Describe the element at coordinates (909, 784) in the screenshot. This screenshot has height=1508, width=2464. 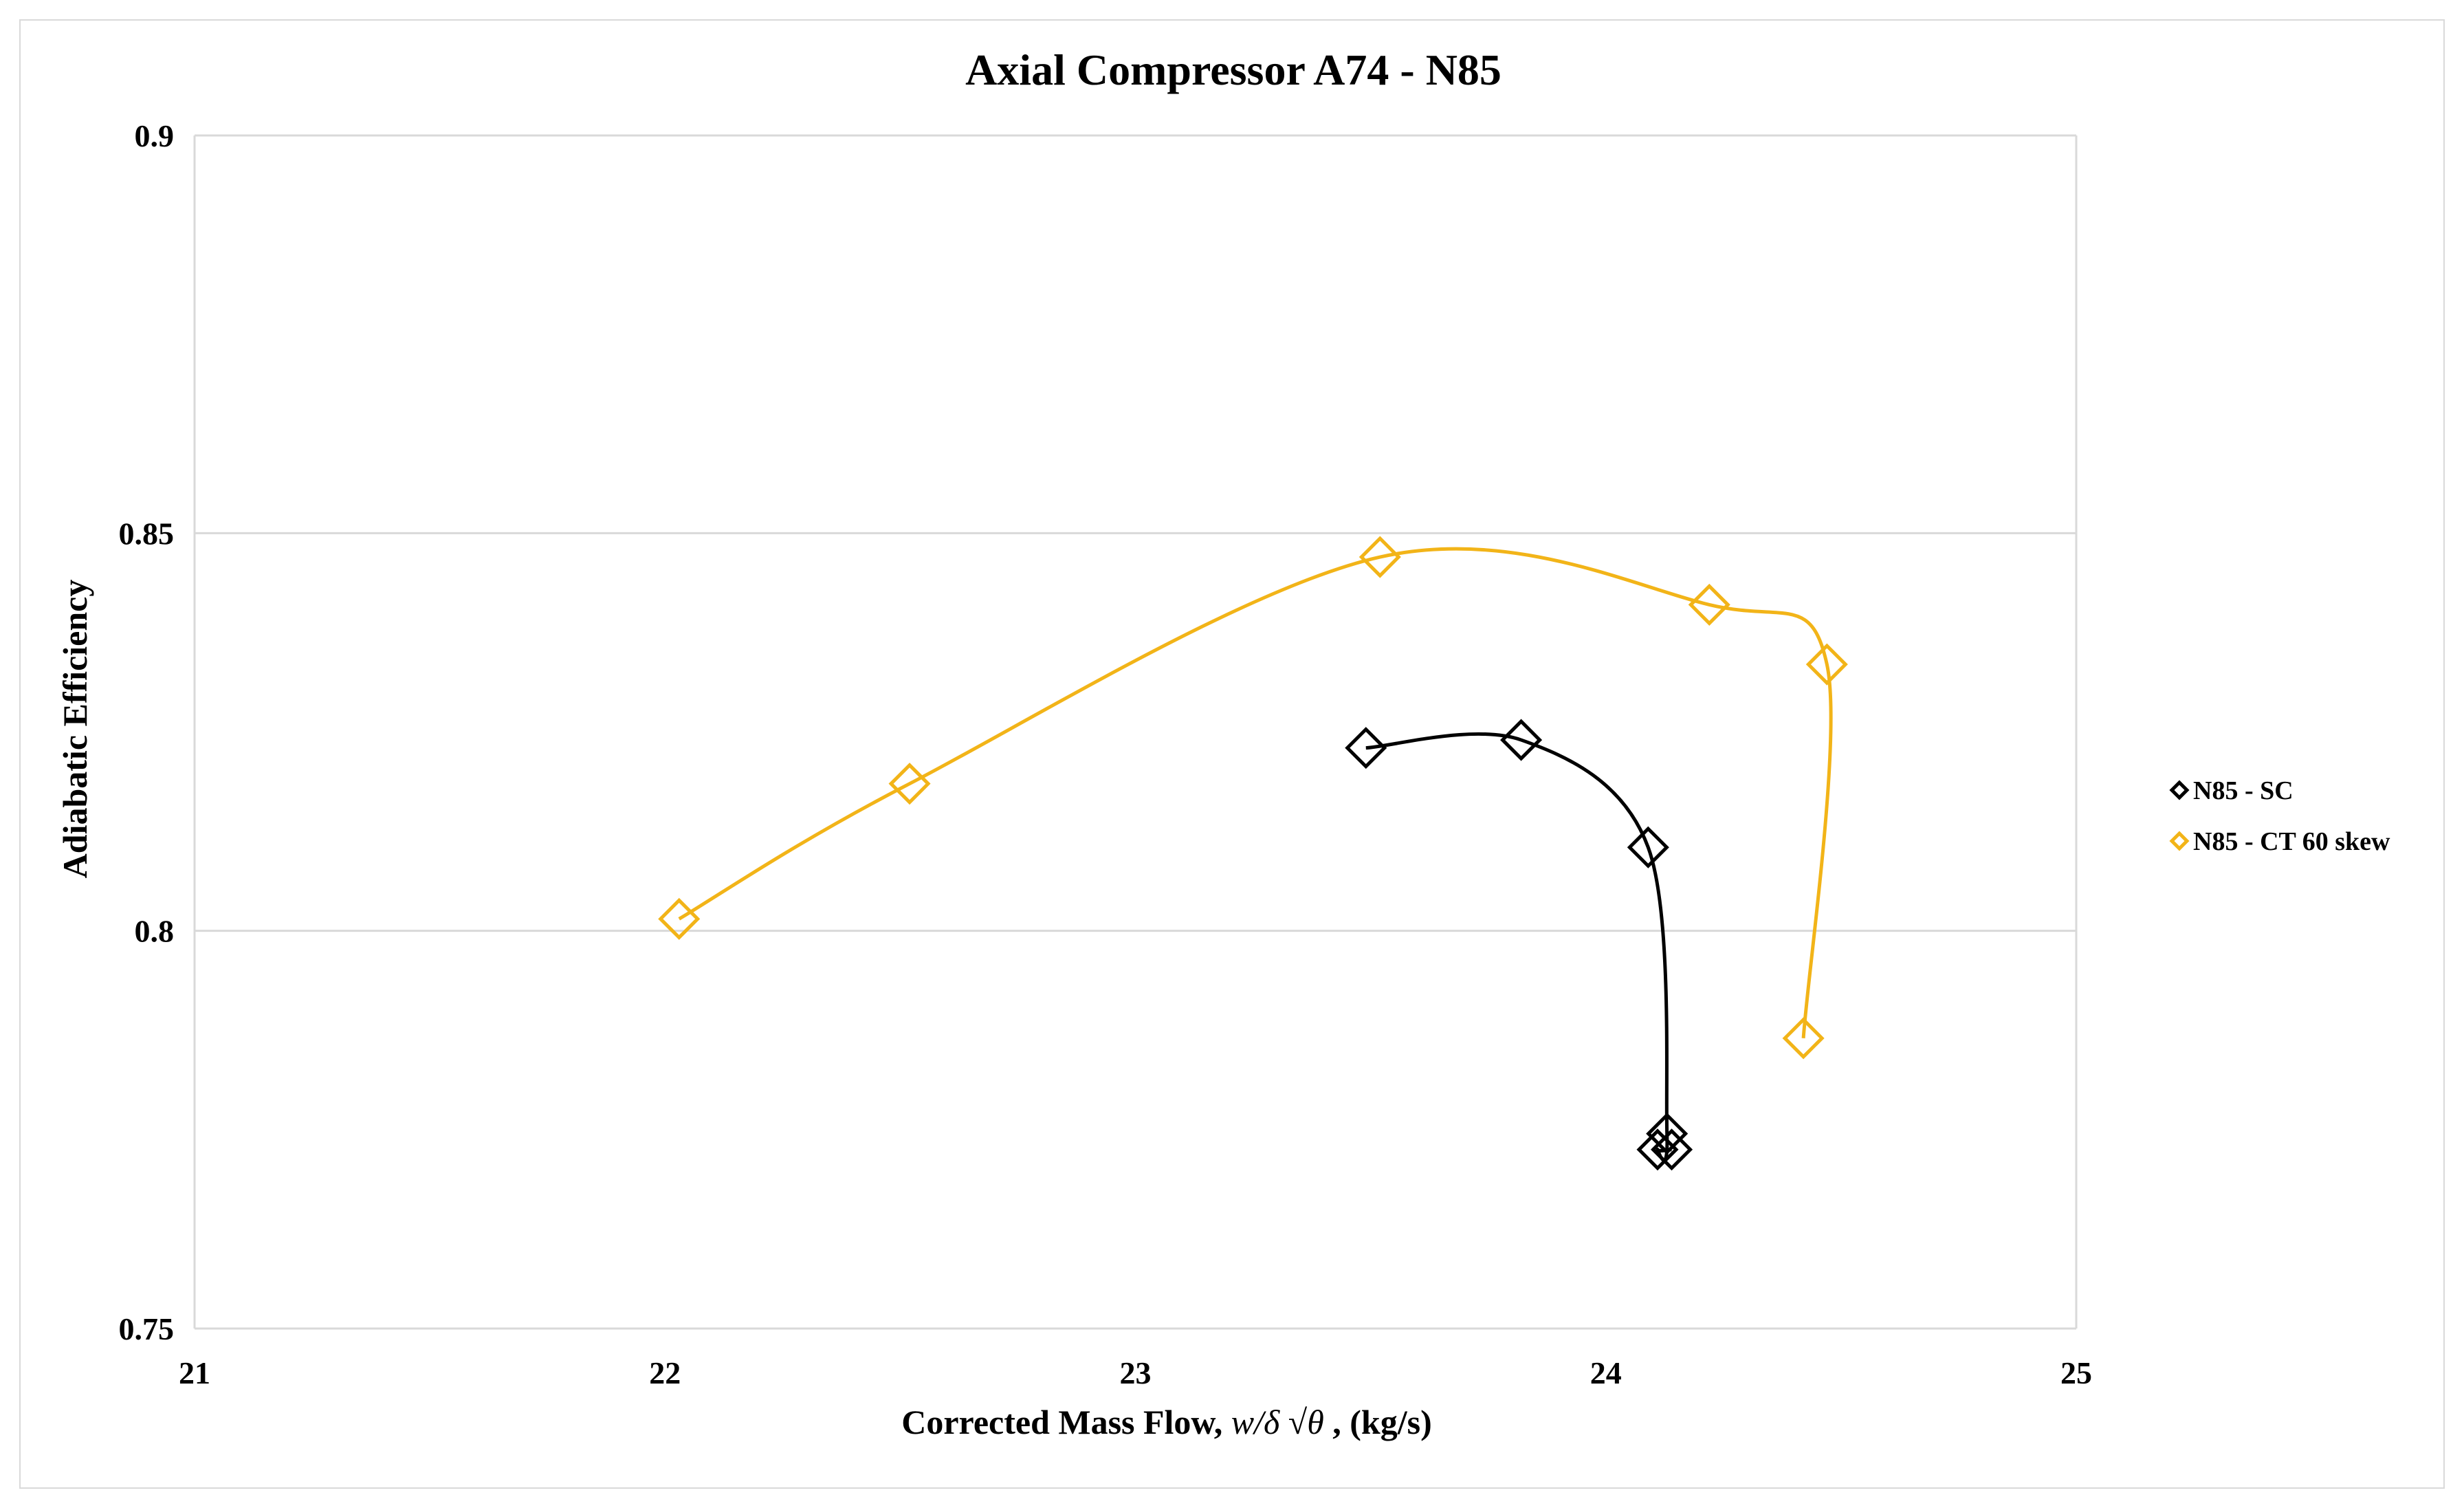
I see `marker-s1-p1` at that location.